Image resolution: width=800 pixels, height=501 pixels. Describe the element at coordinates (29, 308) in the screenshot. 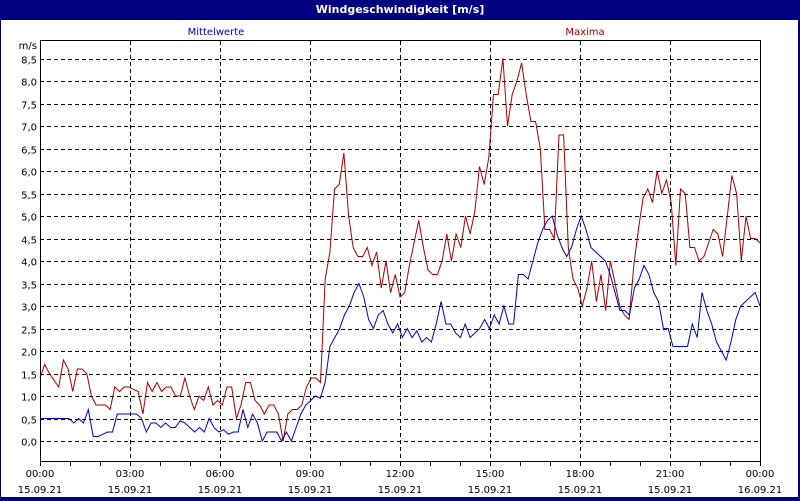

I see `y-tick-label: 3,0` at that location.